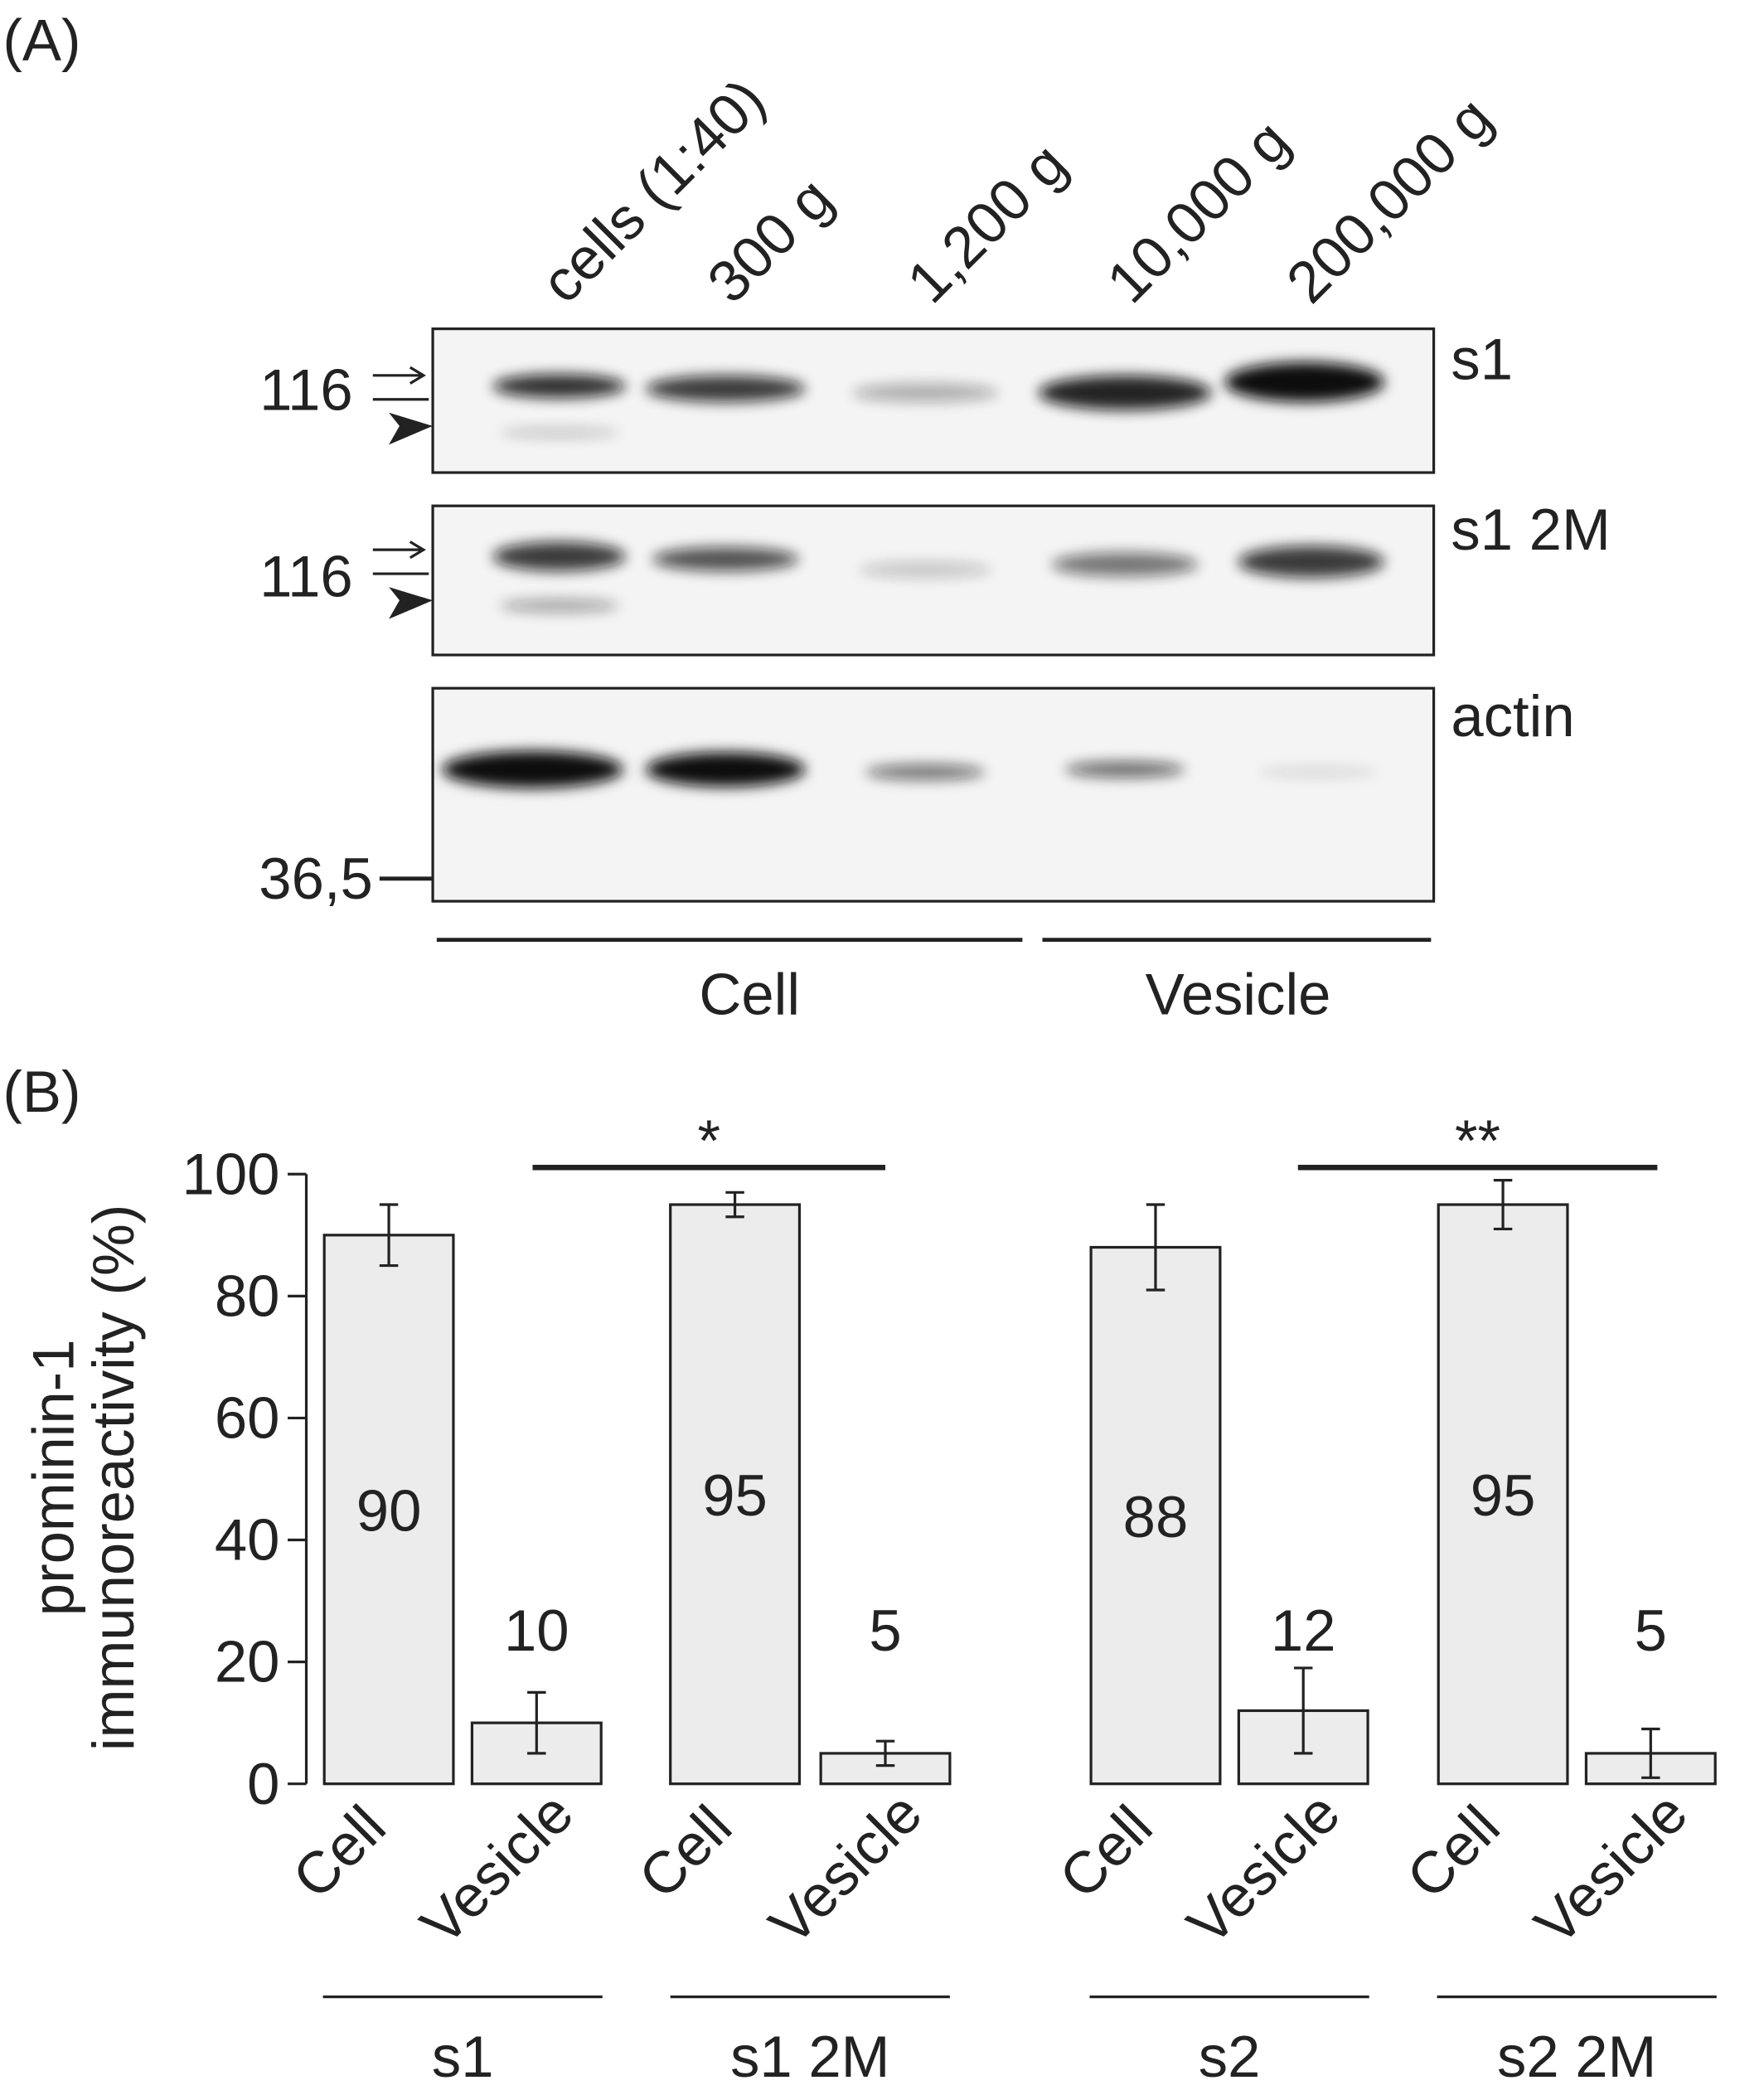 The height and width of the screenshot is (2090, 1764). Describe the element at coordinates (41, 1091) in the screenshot. I see `panel-label: (B)` at that location.